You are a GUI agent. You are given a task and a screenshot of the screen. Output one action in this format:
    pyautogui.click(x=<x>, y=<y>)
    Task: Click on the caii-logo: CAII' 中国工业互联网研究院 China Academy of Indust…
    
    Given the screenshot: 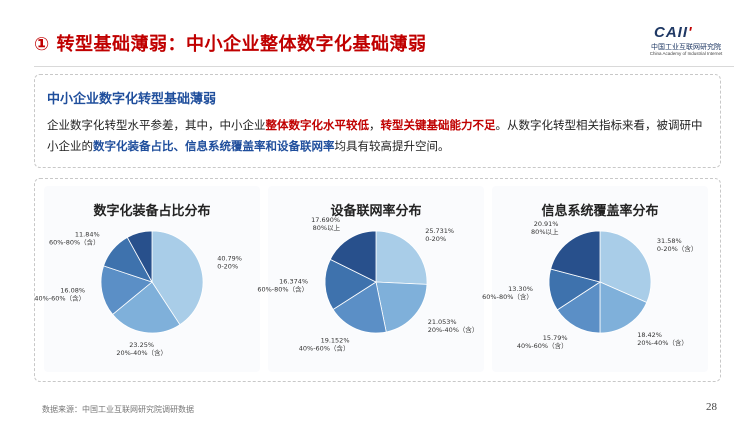 What is the action you would take?
    pyautogui.click(x=686, y=41)
    